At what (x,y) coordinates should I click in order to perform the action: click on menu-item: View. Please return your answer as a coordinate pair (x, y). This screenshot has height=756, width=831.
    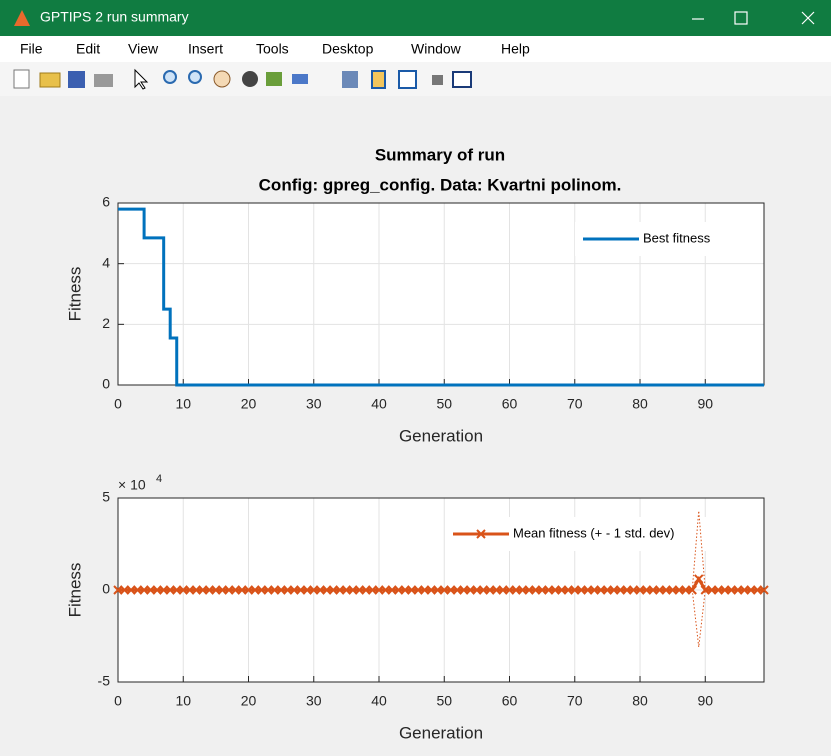
    Looking at the image, I should click on (143, 49).